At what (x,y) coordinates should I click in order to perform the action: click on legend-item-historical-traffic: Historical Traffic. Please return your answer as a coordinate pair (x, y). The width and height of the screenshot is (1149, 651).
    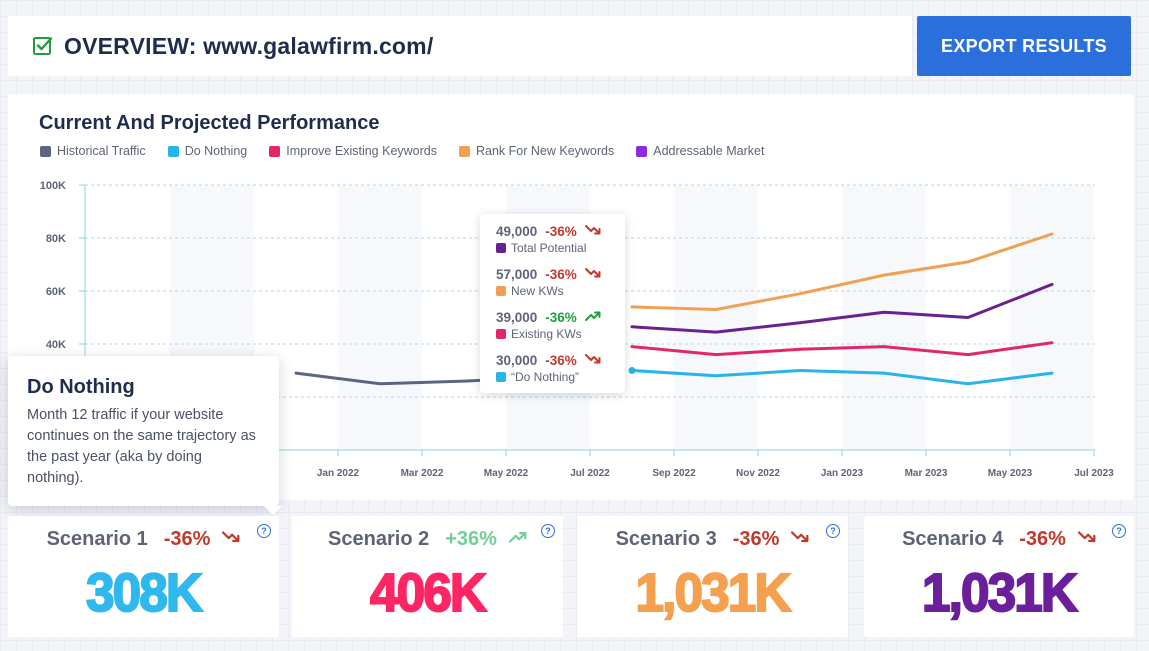
    Looking at the image, I should click on (93, 151).